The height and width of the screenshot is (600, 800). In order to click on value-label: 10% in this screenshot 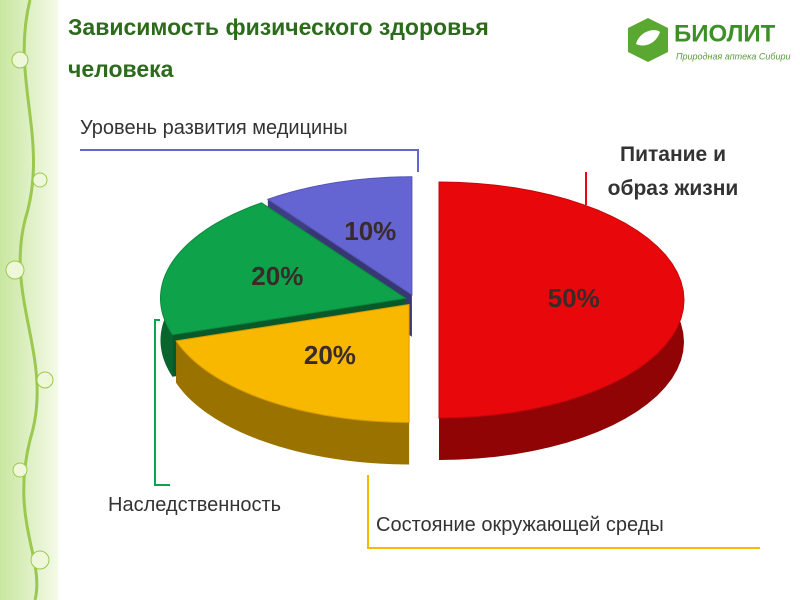, I will do `click(370, 231)`.